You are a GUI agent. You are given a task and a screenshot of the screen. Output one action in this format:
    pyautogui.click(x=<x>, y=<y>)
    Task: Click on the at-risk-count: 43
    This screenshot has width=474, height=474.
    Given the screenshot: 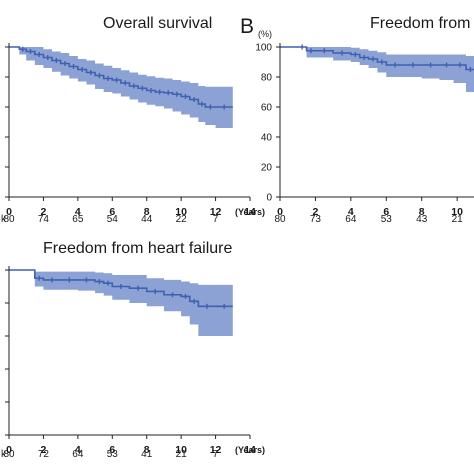 What is the action you would take?
    pyautogui.click(x=422, y=219)
    